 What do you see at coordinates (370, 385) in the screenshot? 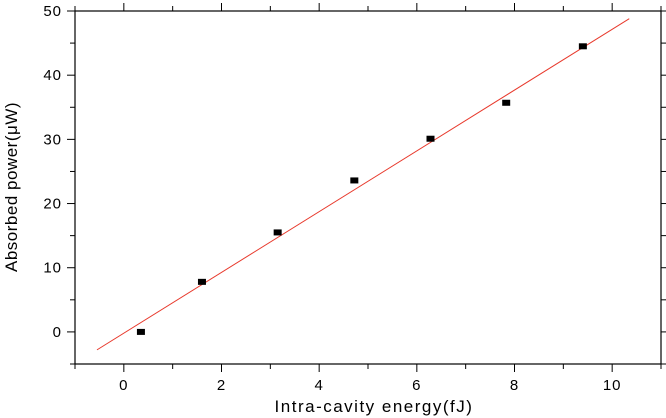
I see `x-tick-labels: 0 2 4 6 8 10` at bounding box center [370, 385].